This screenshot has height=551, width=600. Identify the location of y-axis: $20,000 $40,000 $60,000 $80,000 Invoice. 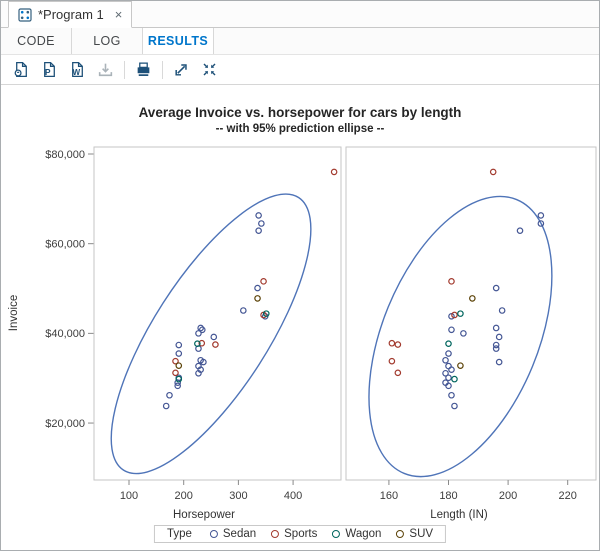
(51, 289).